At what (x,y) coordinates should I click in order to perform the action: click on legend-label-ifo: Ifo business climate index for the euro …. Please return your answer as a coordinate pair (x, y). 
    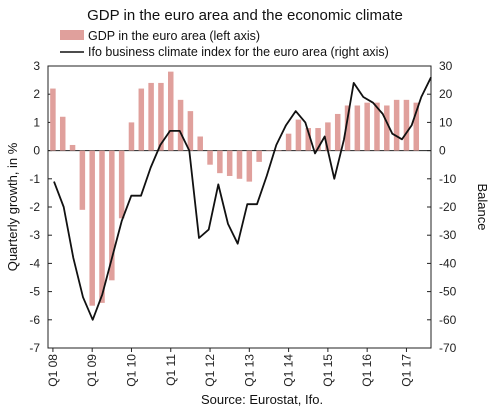
    Looking at the image, I should click on (238, 52).